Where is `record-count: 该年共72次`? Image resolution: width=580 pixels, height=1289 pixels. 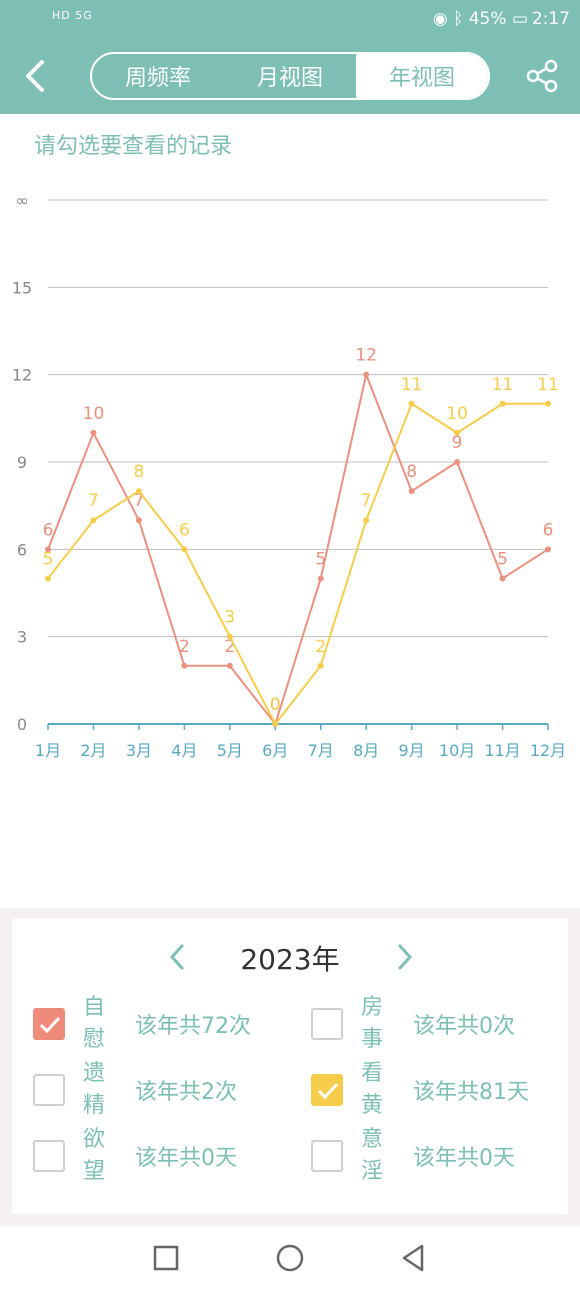 record-count: 该年共72次 is located at coordinates (193, 1026).